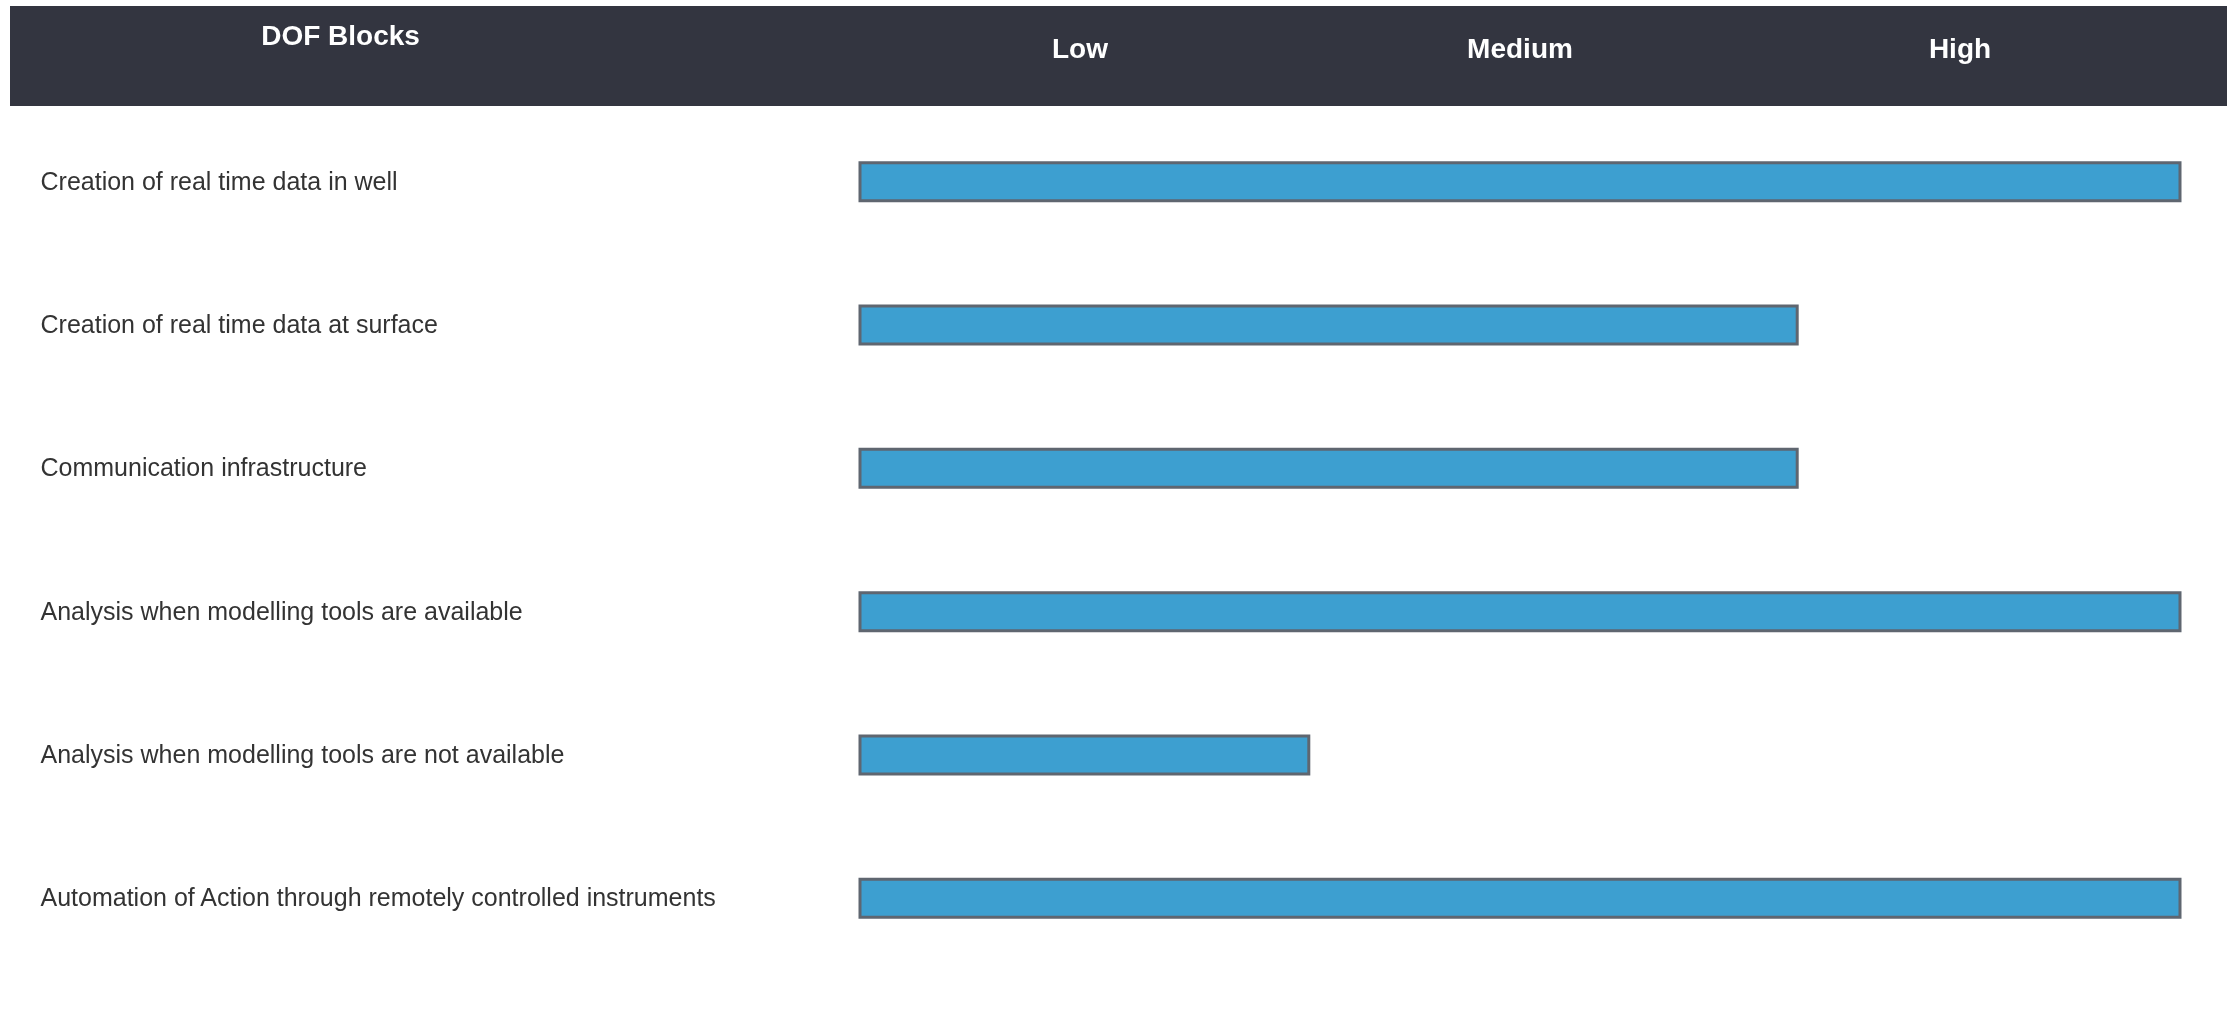  What do you see at coordinates (1520, 48) in the screenshot?
I see `text: Medium` at bounding box center [1520, 48].